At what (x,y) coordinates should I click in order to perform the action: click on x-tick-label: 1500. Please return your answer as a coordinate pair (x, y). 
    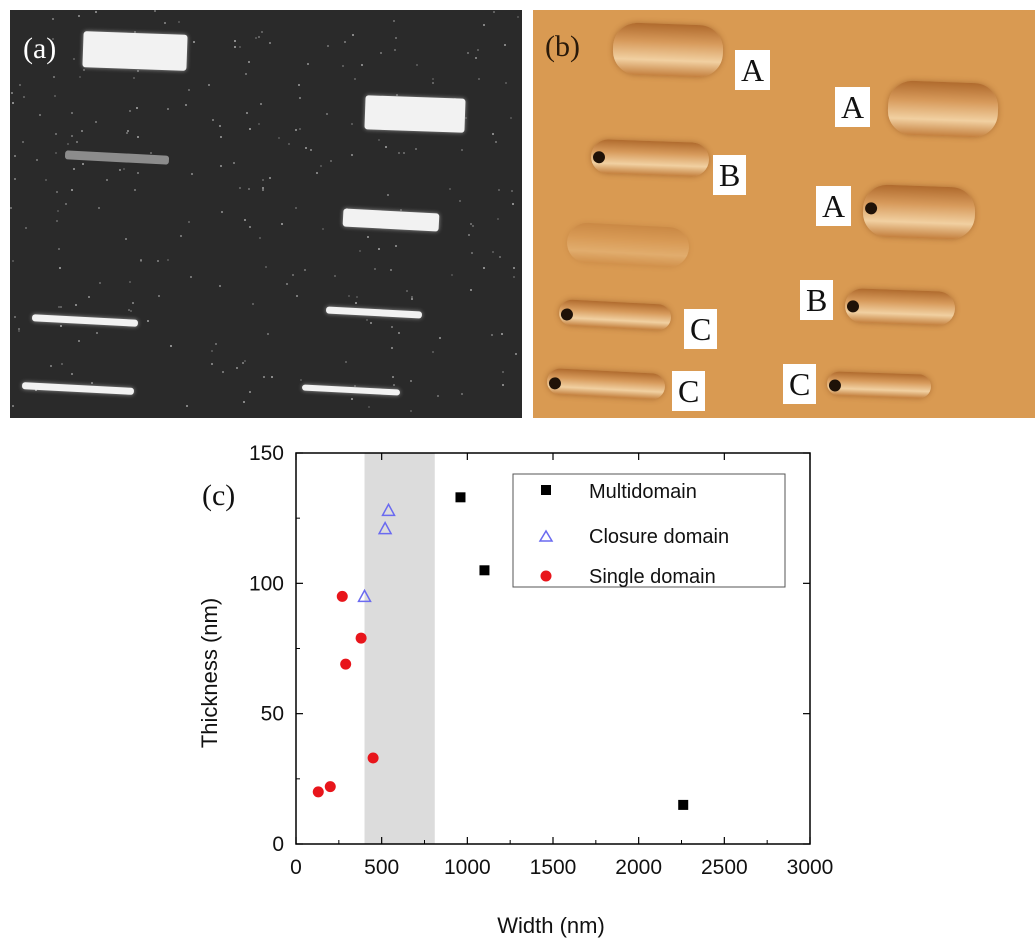
    Looking at the image, I should click on (553, 867).